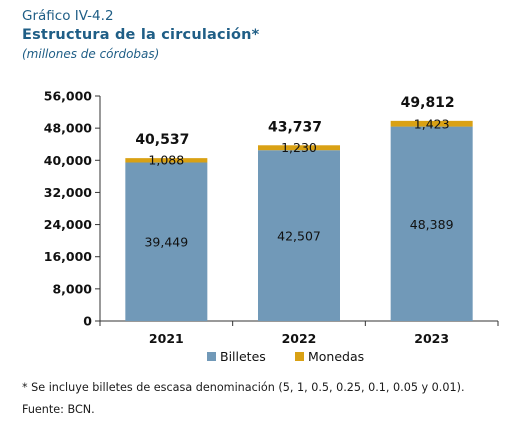 Image resolution: width=515 pixels, height=445 pixels. Describe the element at coordinates (58, 409) in the screenshot. I see `source-note: Fuente: BCN.` at that location.